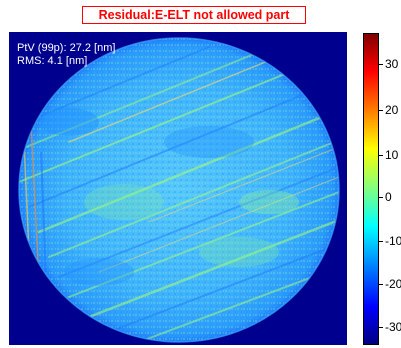 The height and width of the screenshot is (348, 401). I want to click on colorbar-tick-label: -20, so click(393, 284).